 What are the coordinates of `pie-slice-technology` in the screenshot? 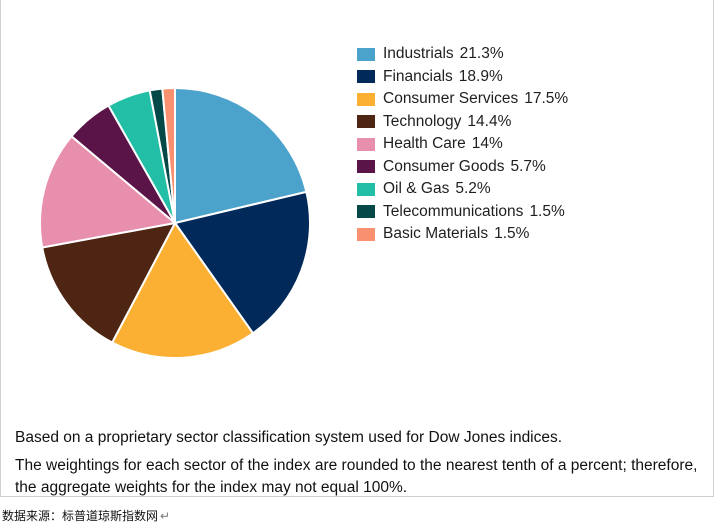 It's located at (109, 282).